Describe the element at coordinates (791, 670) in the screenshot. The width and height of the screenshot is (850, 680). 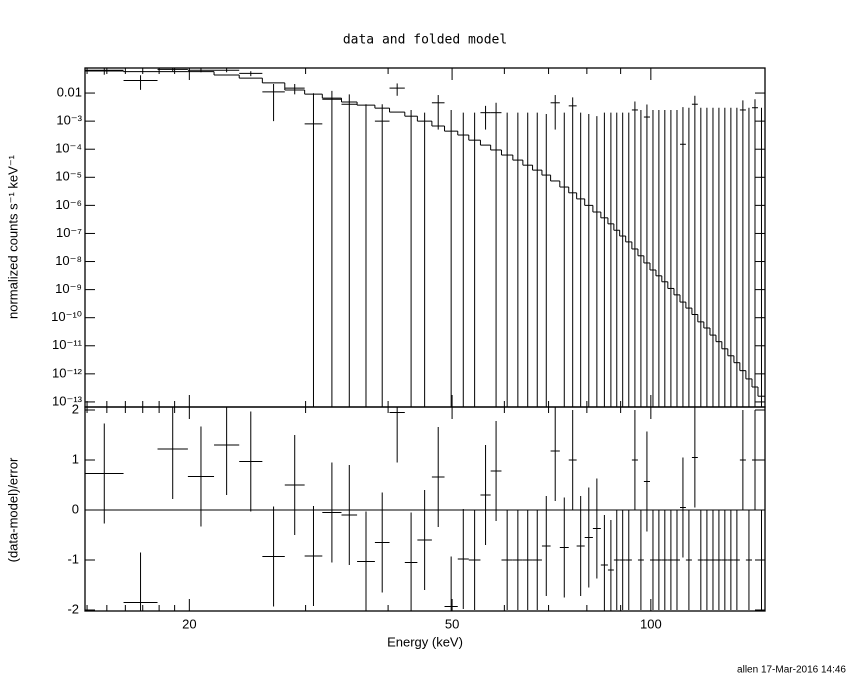
I see `footer: allen 17-Mar-2016 14:46` at that location.